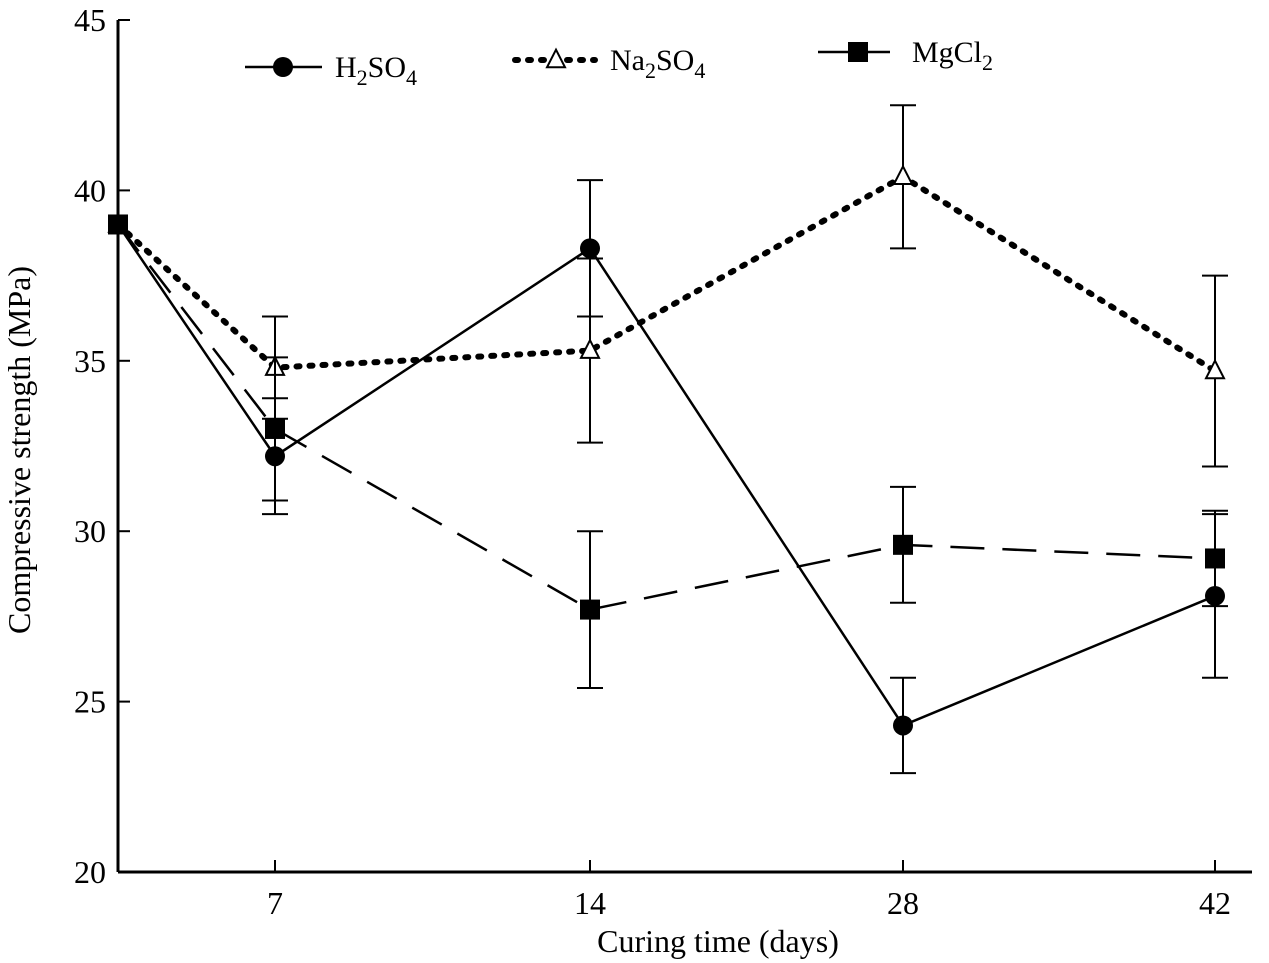  Describe the element at coordinates (376, 70) in the screenshot. I see `legend-label: H2SO4` at that location.